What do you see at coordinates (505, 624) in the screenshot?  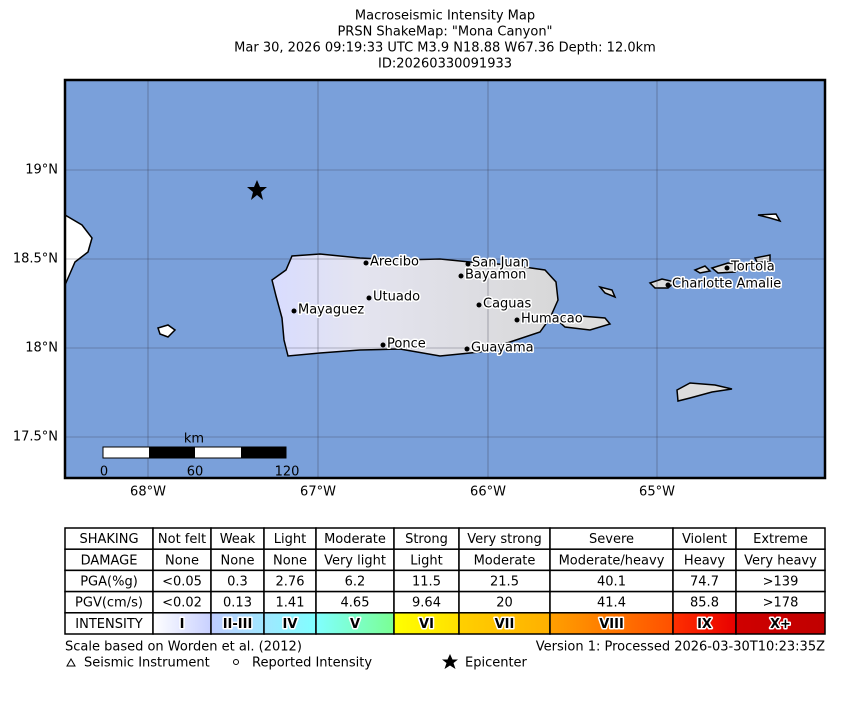 I see `intensity-label: VII` at bounding box center [505, 624].